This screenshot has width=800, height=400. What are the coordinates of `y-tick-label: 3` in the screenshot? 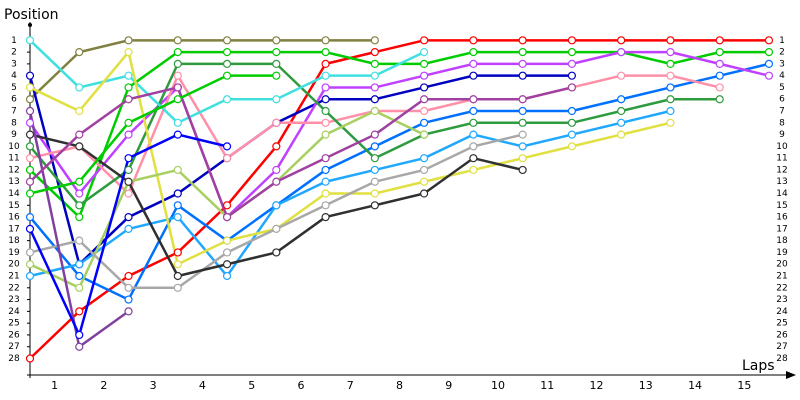 It's located at (14, 64).